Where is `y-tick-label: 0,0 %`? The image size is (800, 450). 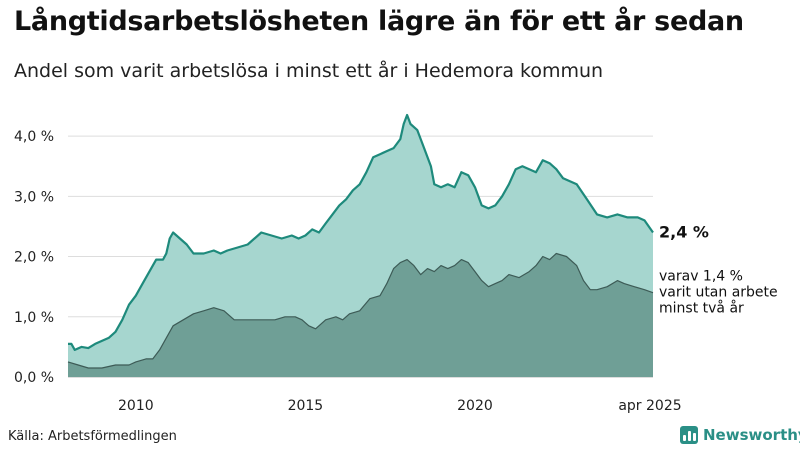
y-tick-label: 0,0 % is located at coordinates (34, 378).